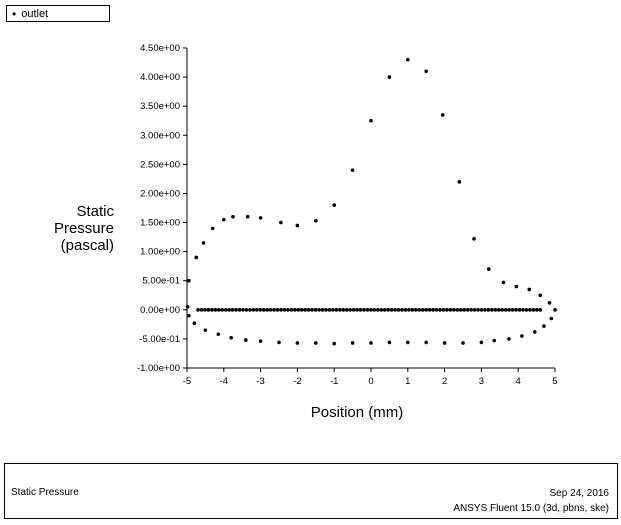 The width and height of the screenshot is (621, 525). What do you see at coordinates (160, 106) in the screenshot?
I see `y-tick-label: 3.50e+00` at bounding box center [160, 106].